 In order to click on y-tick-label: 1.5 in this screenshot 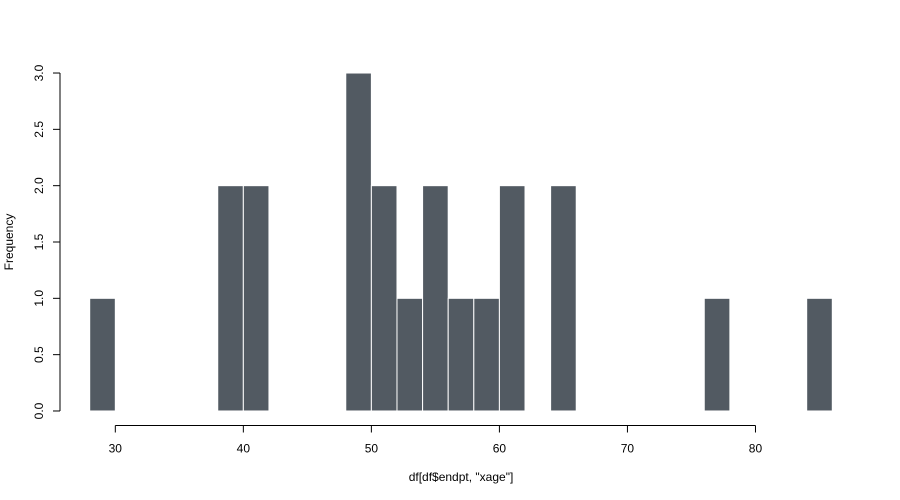, I will do `click(39, 241)`.